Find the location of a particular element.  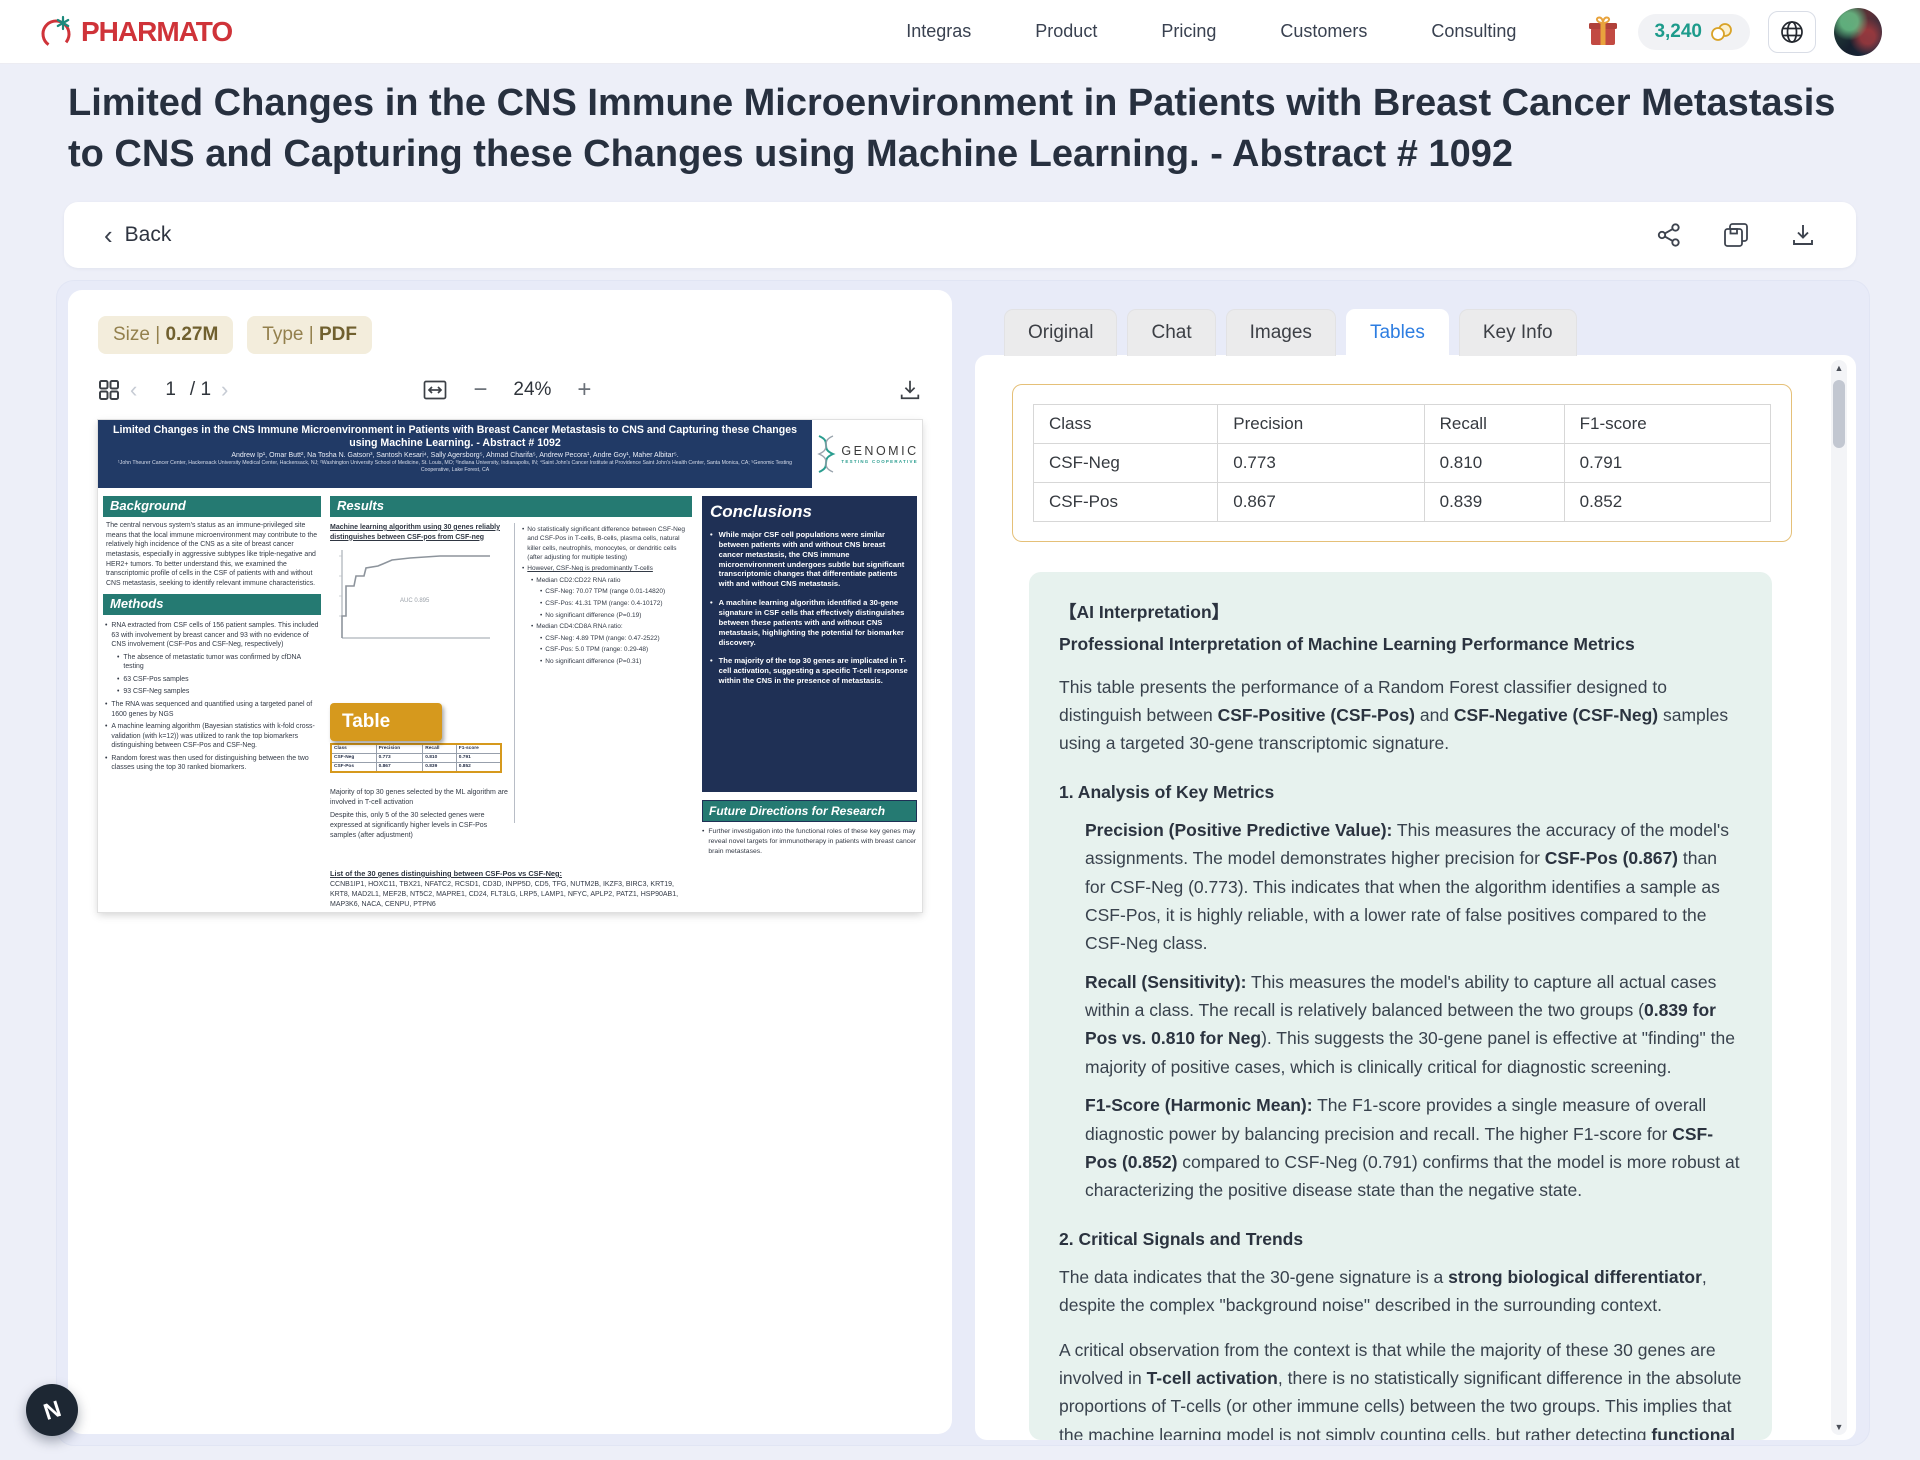

tab-chat: Chat is located at coordinates (1171, 332).